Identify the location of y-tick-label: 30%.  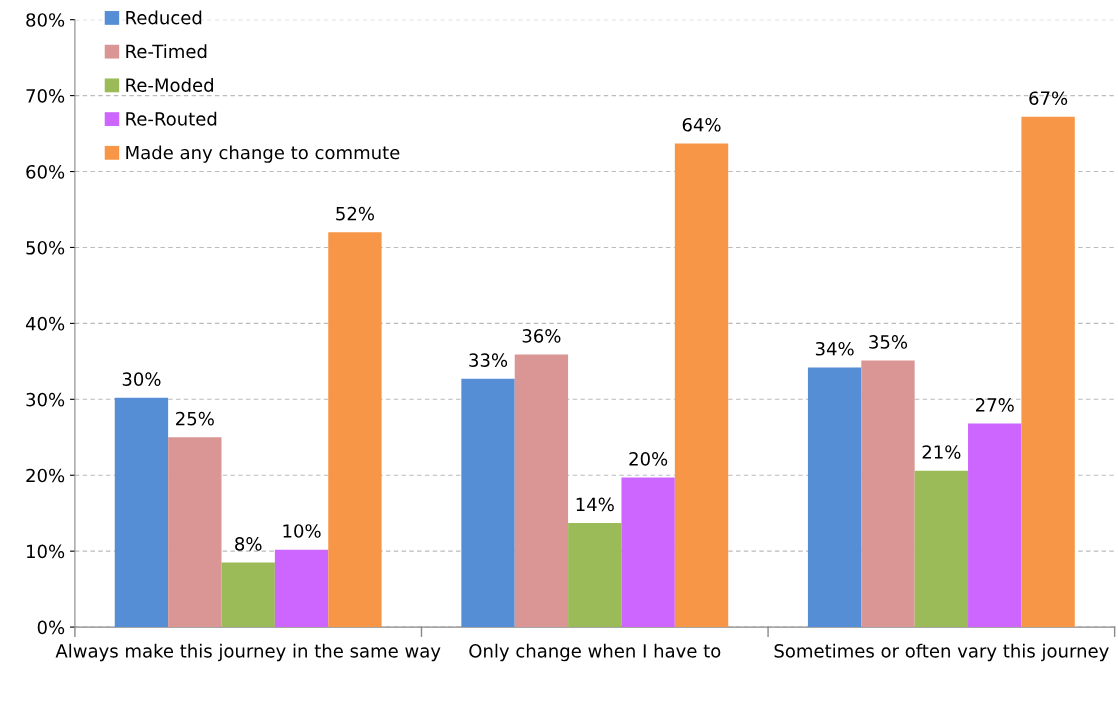
(45, 399).